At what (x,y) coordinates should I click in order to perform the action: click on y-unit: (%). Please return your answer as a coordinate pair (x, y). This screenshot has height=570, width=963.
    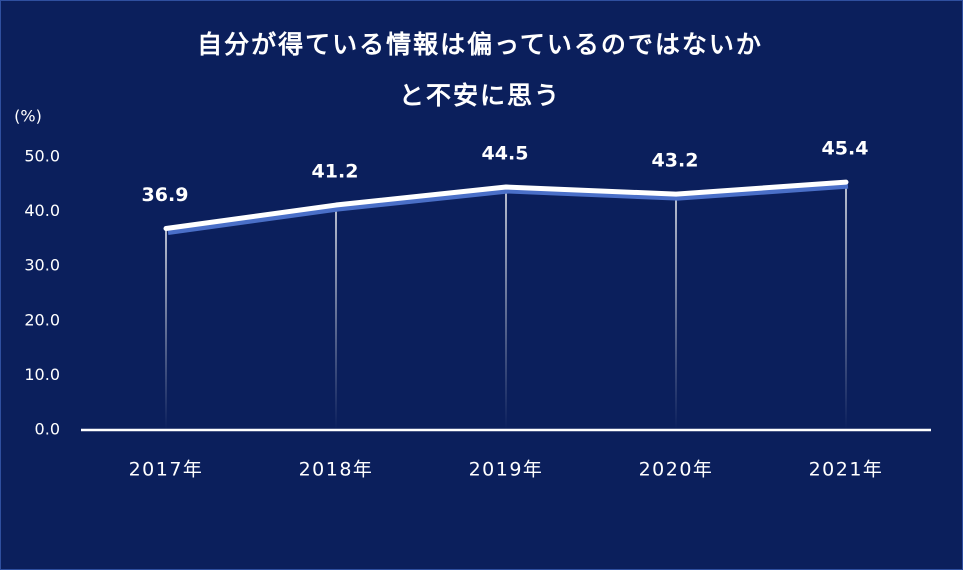
    Looking at the image, I should click on (28, 116).